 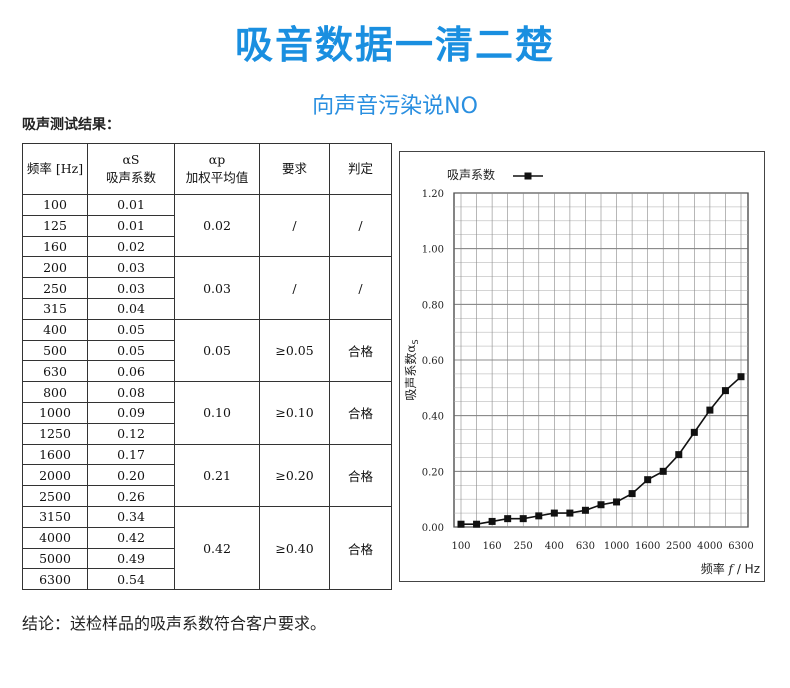 What do you see at coordinates (131, 516) in the screenshot?
I see `cell-alpha-s: 0.34` at bounding box center [131, 516].